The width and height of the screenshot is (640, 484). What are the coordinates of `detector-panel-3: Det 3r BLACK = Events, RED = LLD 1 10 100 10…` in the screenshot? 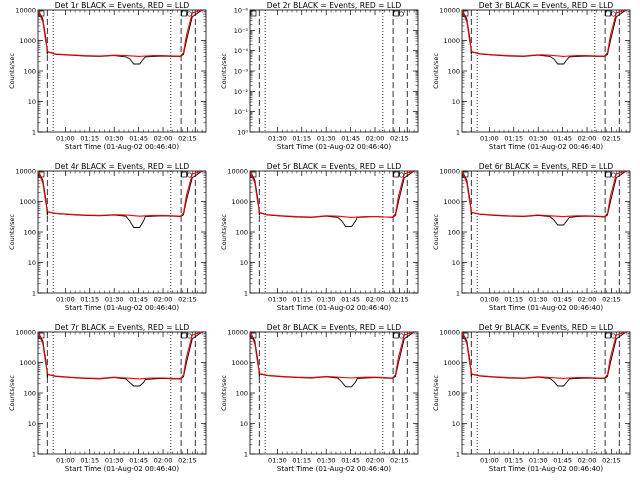 It's located at (531, 76).